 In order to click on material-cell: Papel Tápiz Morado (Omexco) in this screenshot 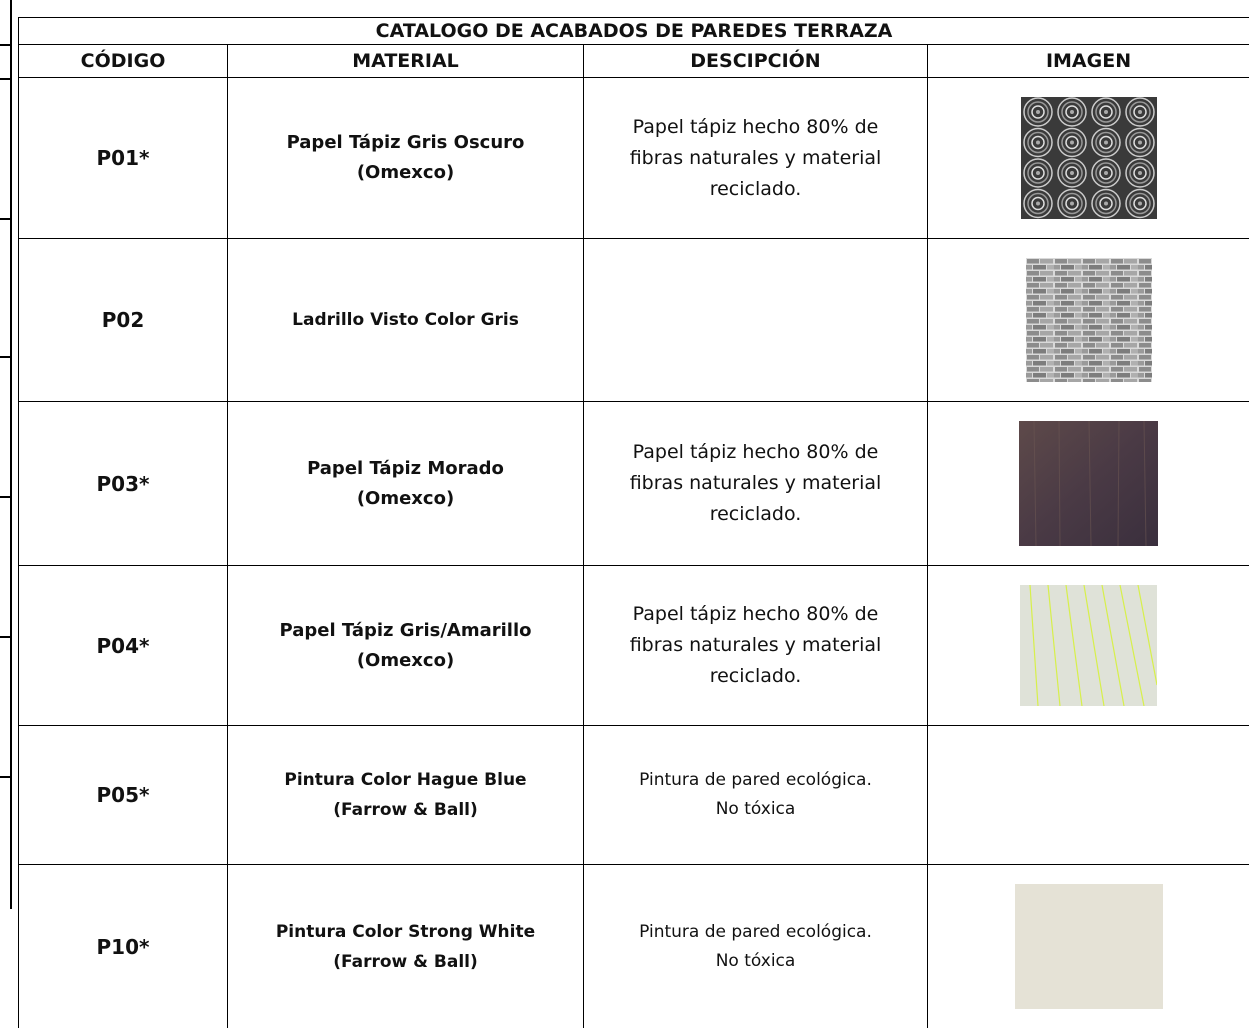, I will do `click(406, 484)`.